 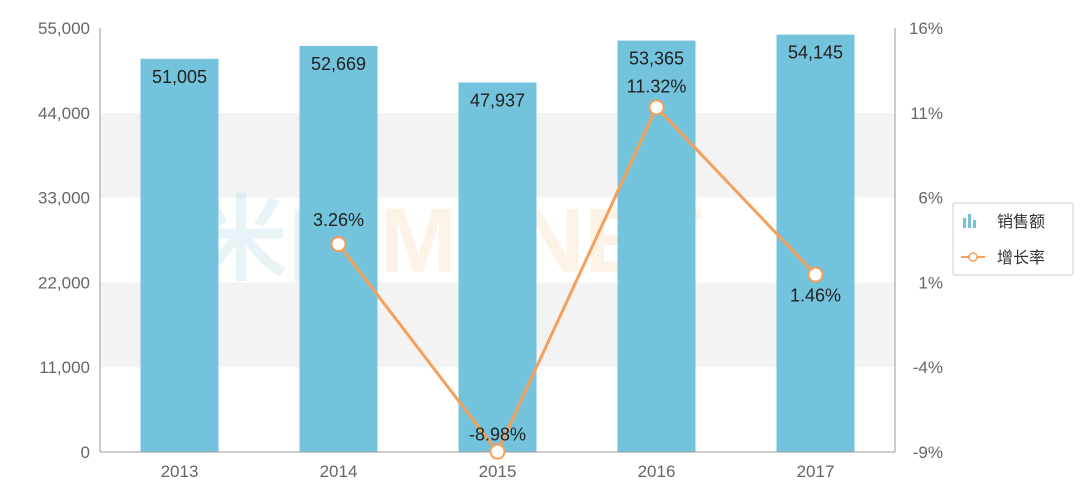 What do you see at coordinates (64, 282) in the screenshot?
I see `left-tick-label: 22,000` at bounding box center [64, 282].